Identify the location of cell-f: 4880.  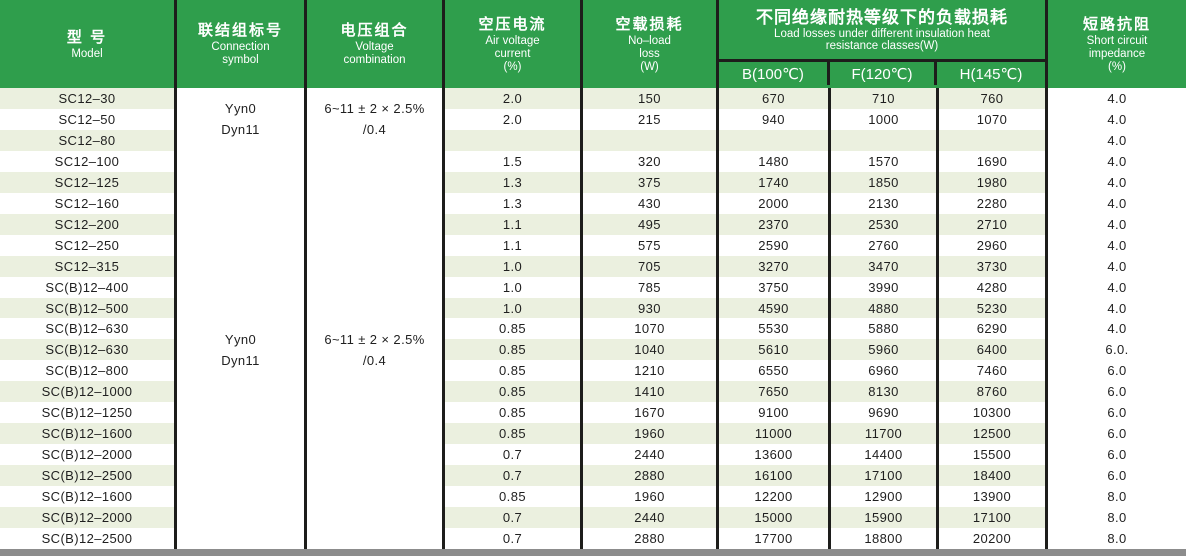
(885, 308).